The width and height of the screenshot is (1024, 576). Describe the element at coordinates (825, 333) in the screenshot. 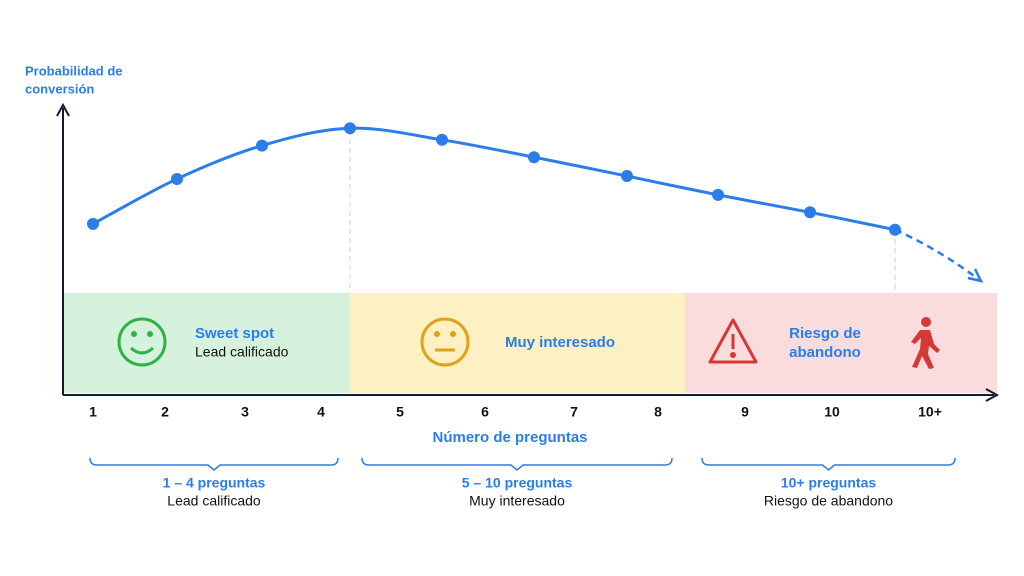

I see `zone-title: Riesgo de` at that location.